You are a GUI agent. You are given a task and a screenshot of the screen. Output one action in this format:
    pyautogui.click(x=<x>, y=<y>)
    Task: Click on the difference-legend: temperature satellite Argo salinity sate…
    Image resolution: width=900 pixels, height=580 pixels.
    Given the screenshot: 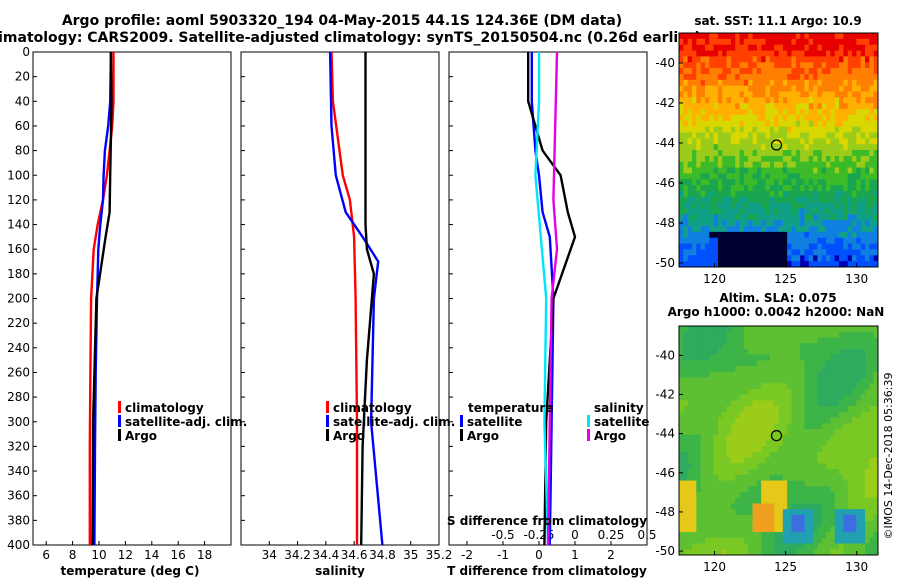 What is the action you would take?
    pyautogui.click(x=554, y=422)
    